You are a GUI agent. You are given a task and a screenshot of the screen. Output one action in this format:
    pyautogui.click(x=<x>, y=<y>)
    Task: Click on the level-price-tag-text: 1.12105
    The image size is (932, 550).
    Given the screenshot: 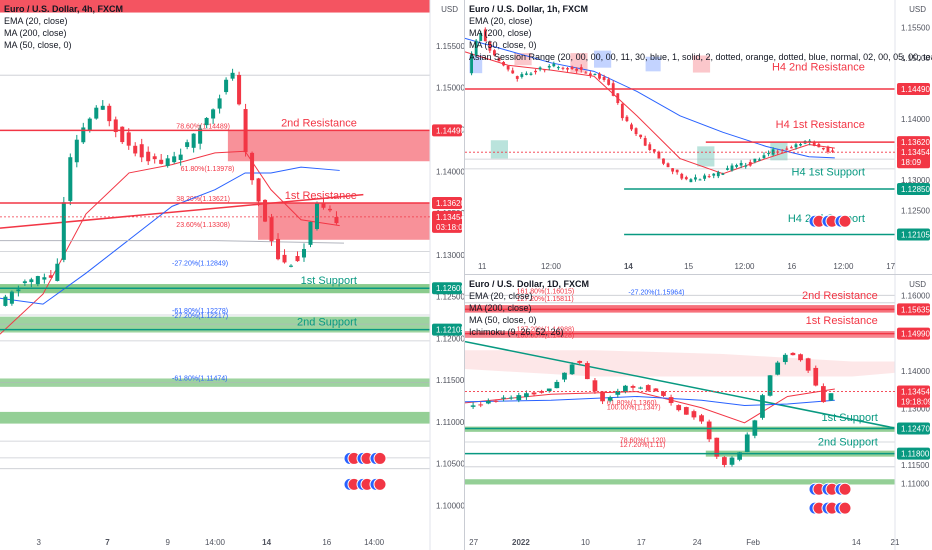 What is the action you would take?
    pyautogui.click(x=450, y=330)
    